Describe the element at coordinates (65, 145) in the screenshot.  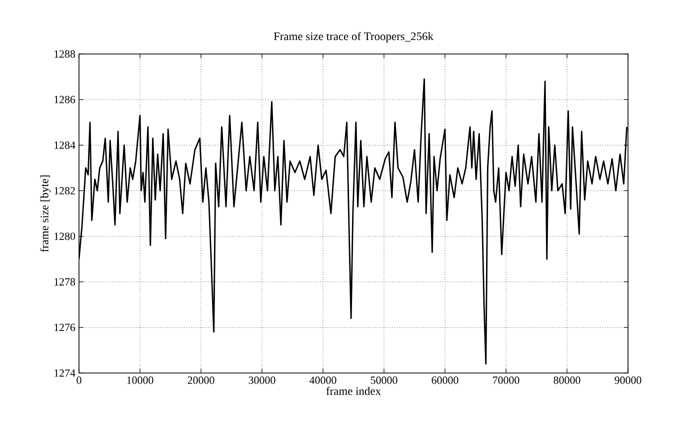
I see `y-tick-label: 1284` at that location.